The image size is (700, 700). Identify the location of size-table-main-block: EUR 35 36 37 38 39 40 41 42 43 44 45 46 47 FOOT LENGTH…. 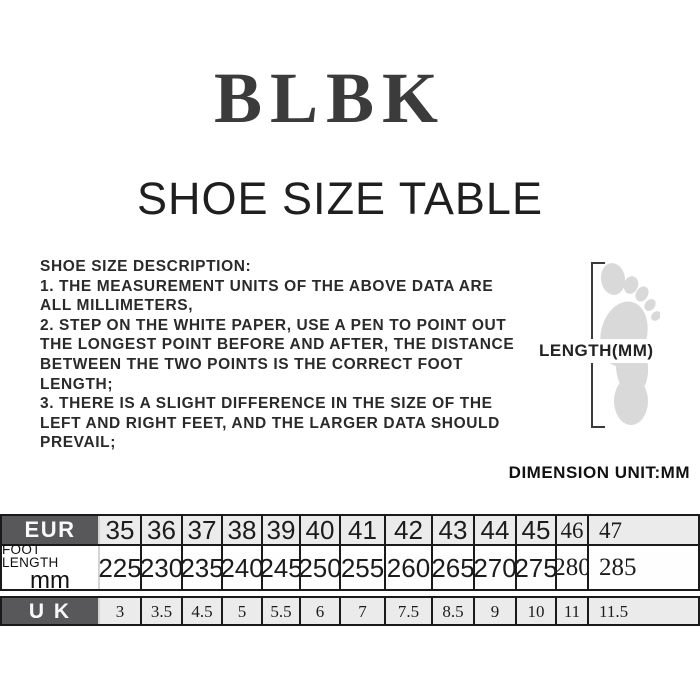
(350, 553).